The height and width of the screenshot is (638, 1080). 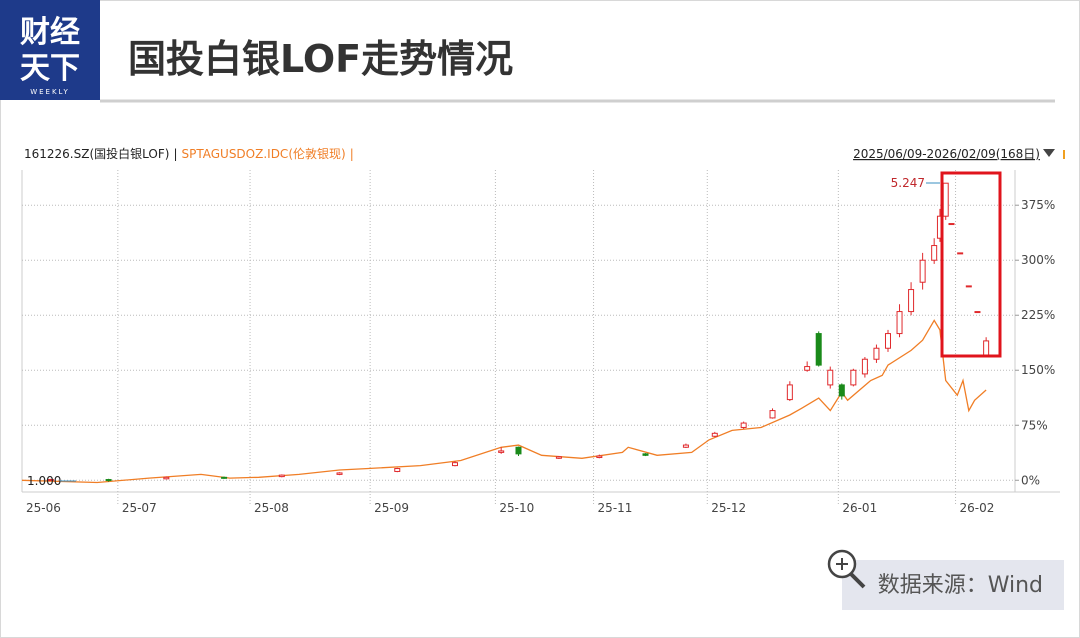 What do you see at coordinates (971, 264) in the screenshot?
I see `highlight-box` at bounding box center [971, 264].